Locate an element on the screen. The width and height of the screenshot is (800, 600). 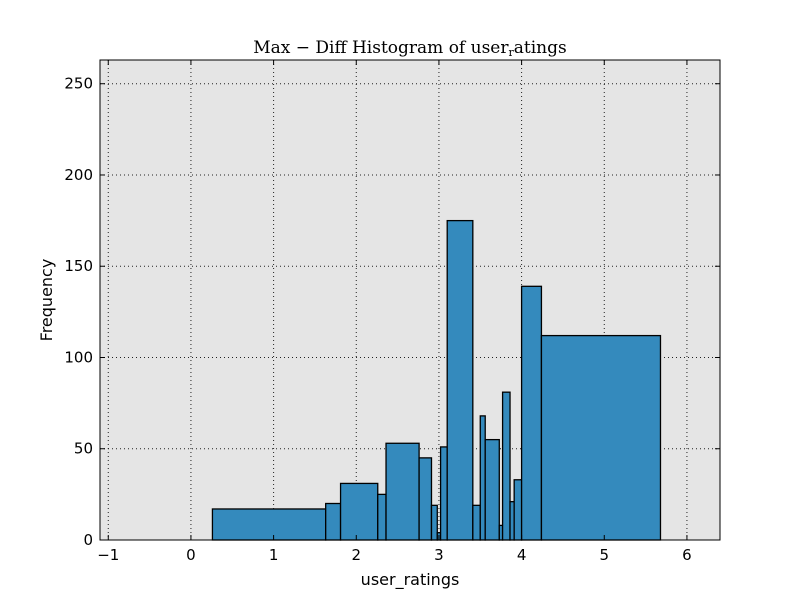
chart-title: Max − Diff Histogram of userratings is located at coordinates (409, 48).